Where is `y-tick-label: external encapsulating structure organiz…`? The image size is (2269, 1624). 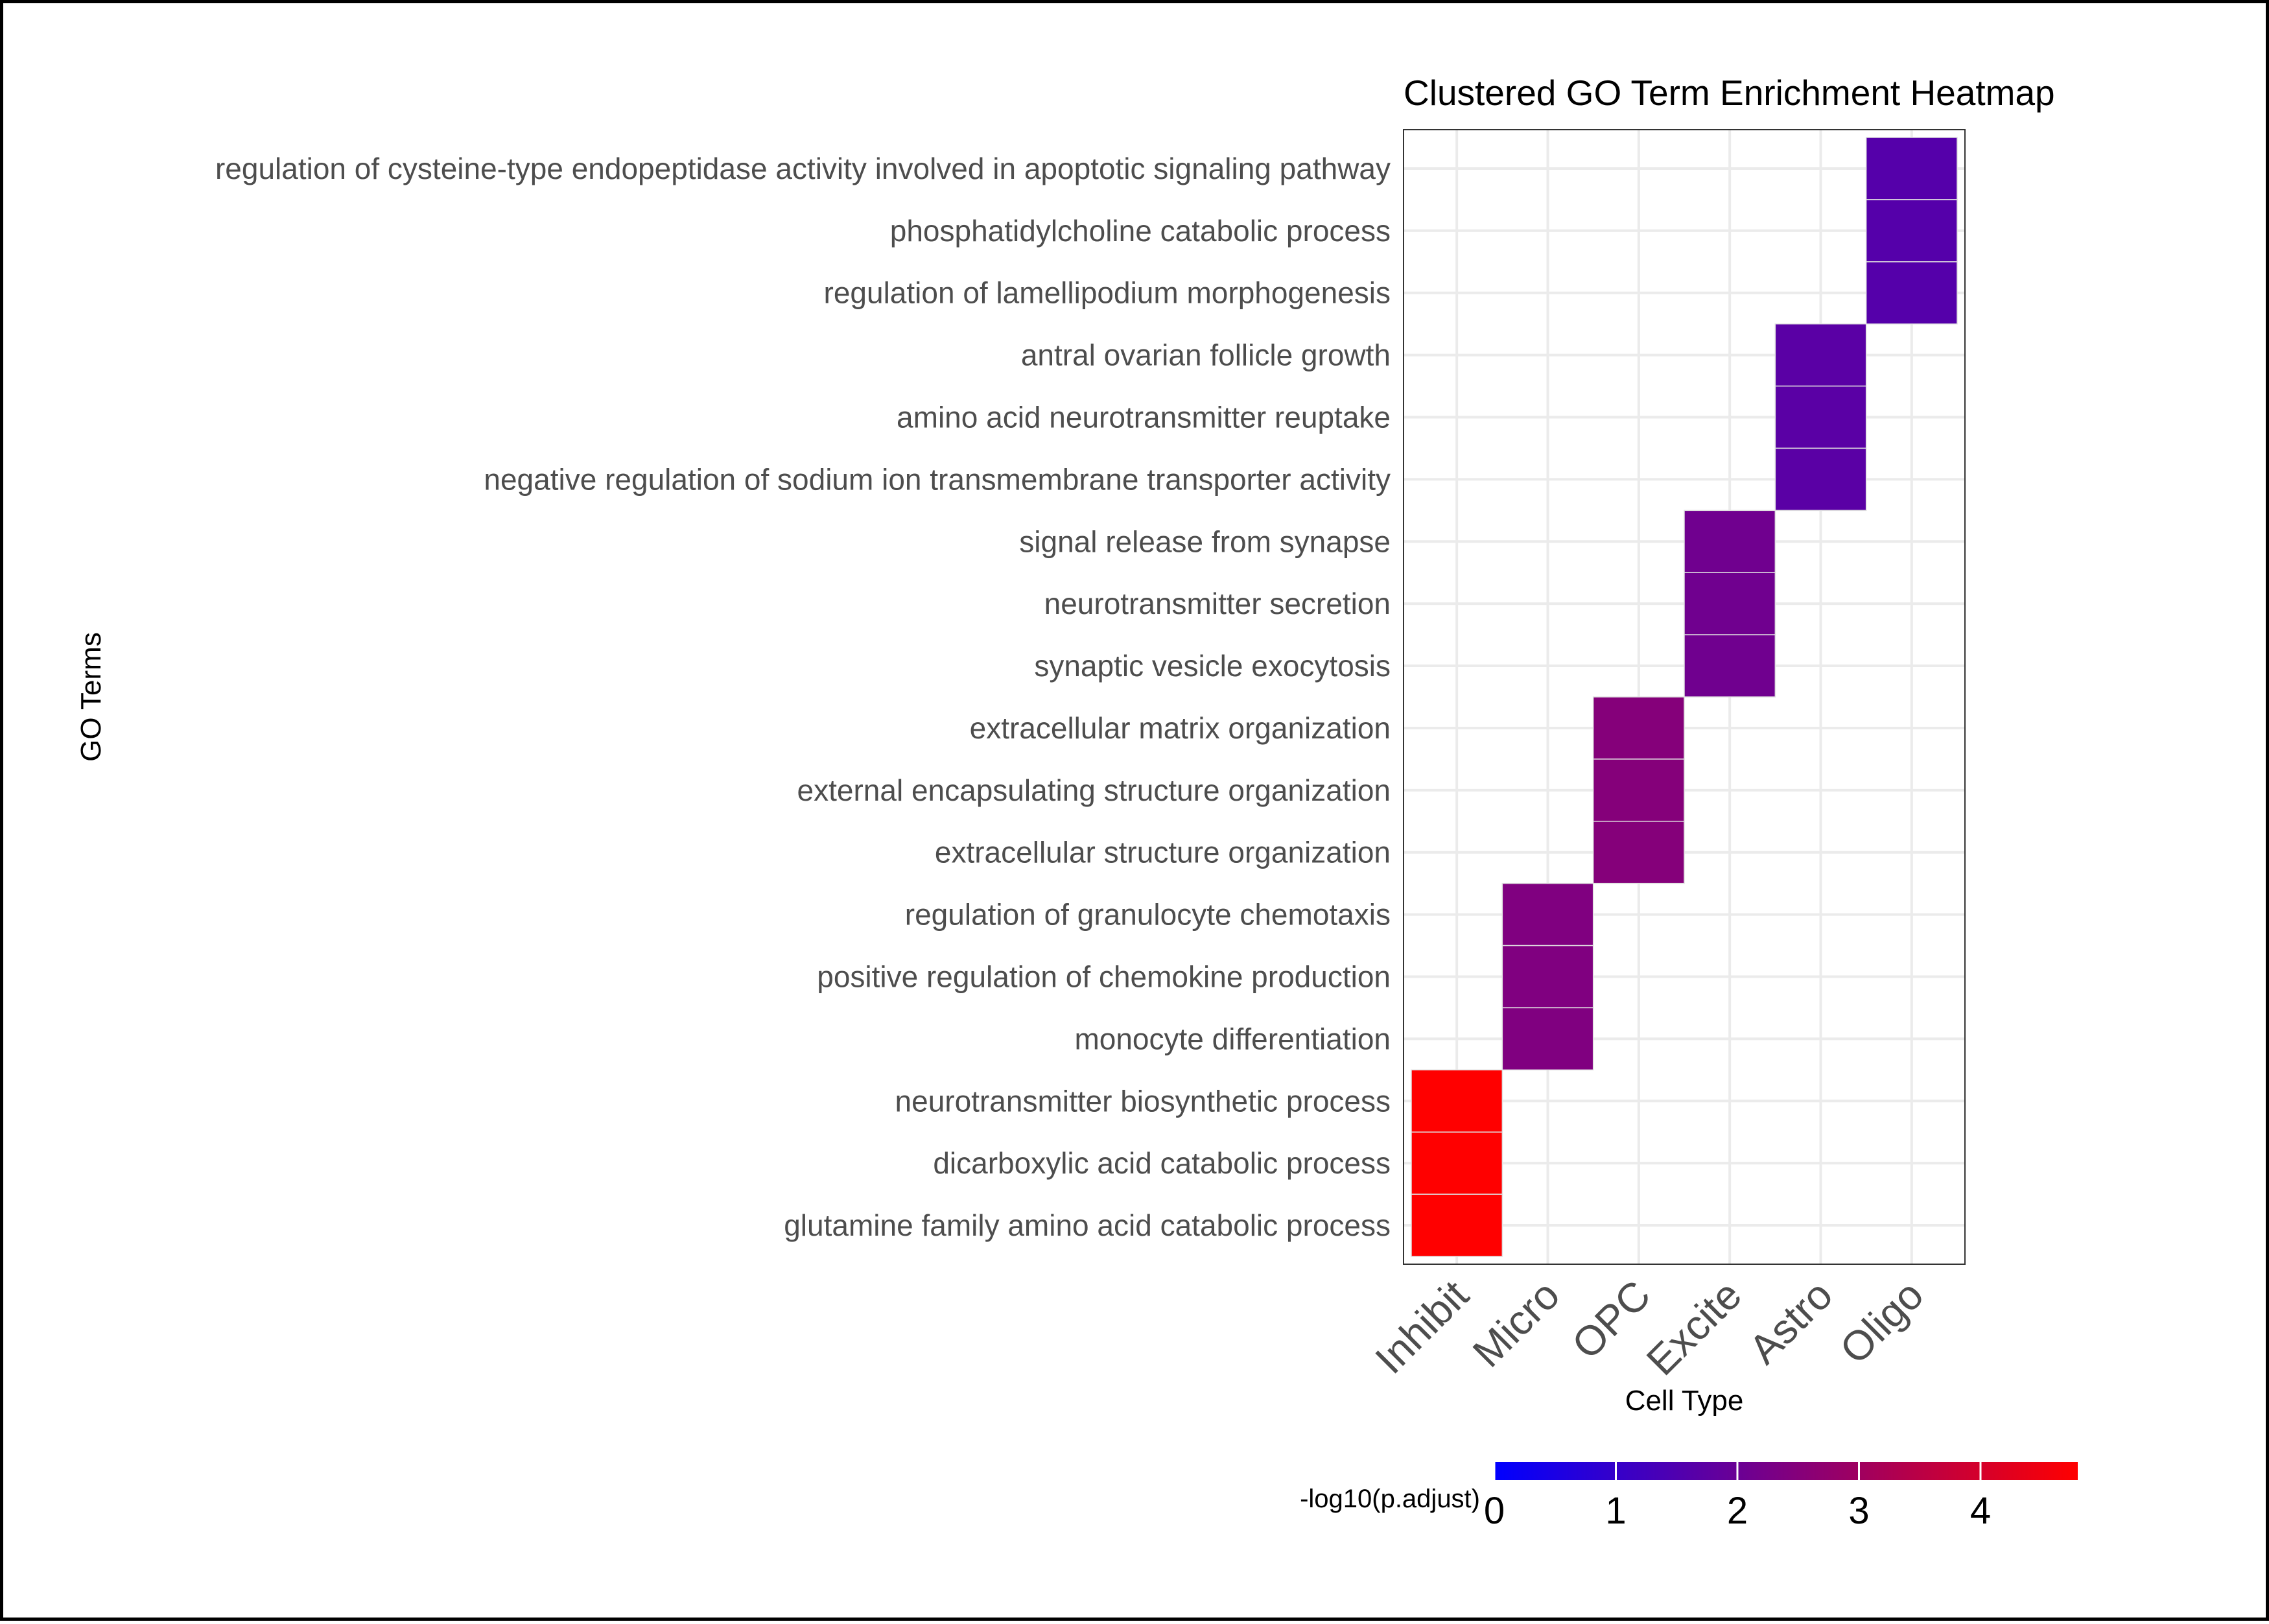 y-tick-label: external encapsulating structure organiz… is located at coordinates (1094, 790).